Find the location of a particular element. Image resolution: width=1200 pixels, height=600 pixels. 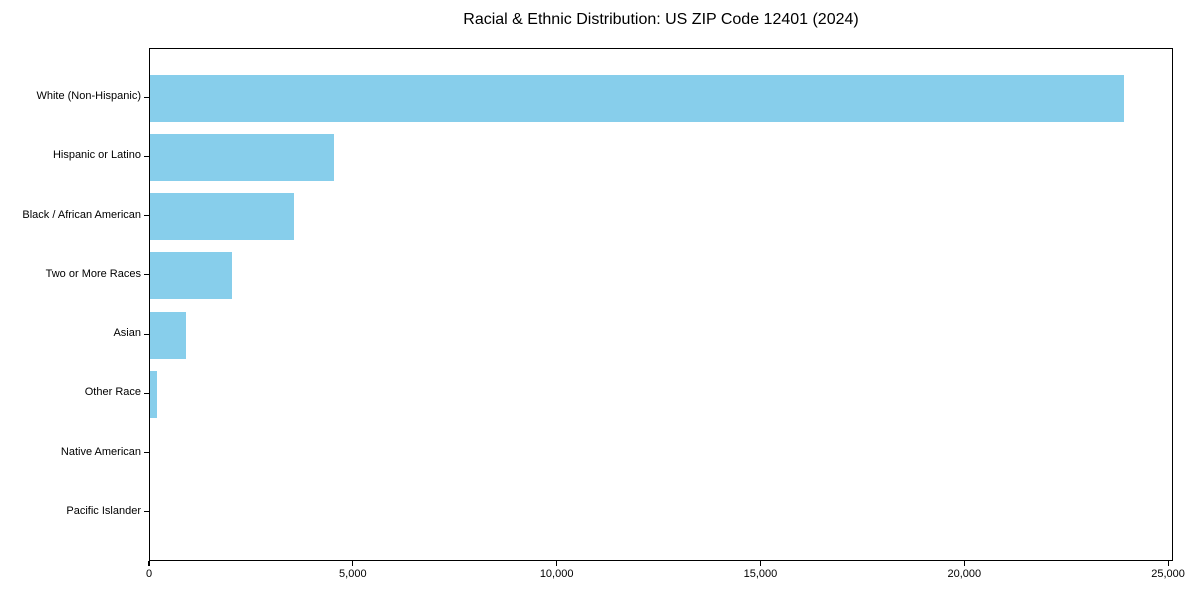

x-tick-label: 5,000 is located at coordinates (353, 574).